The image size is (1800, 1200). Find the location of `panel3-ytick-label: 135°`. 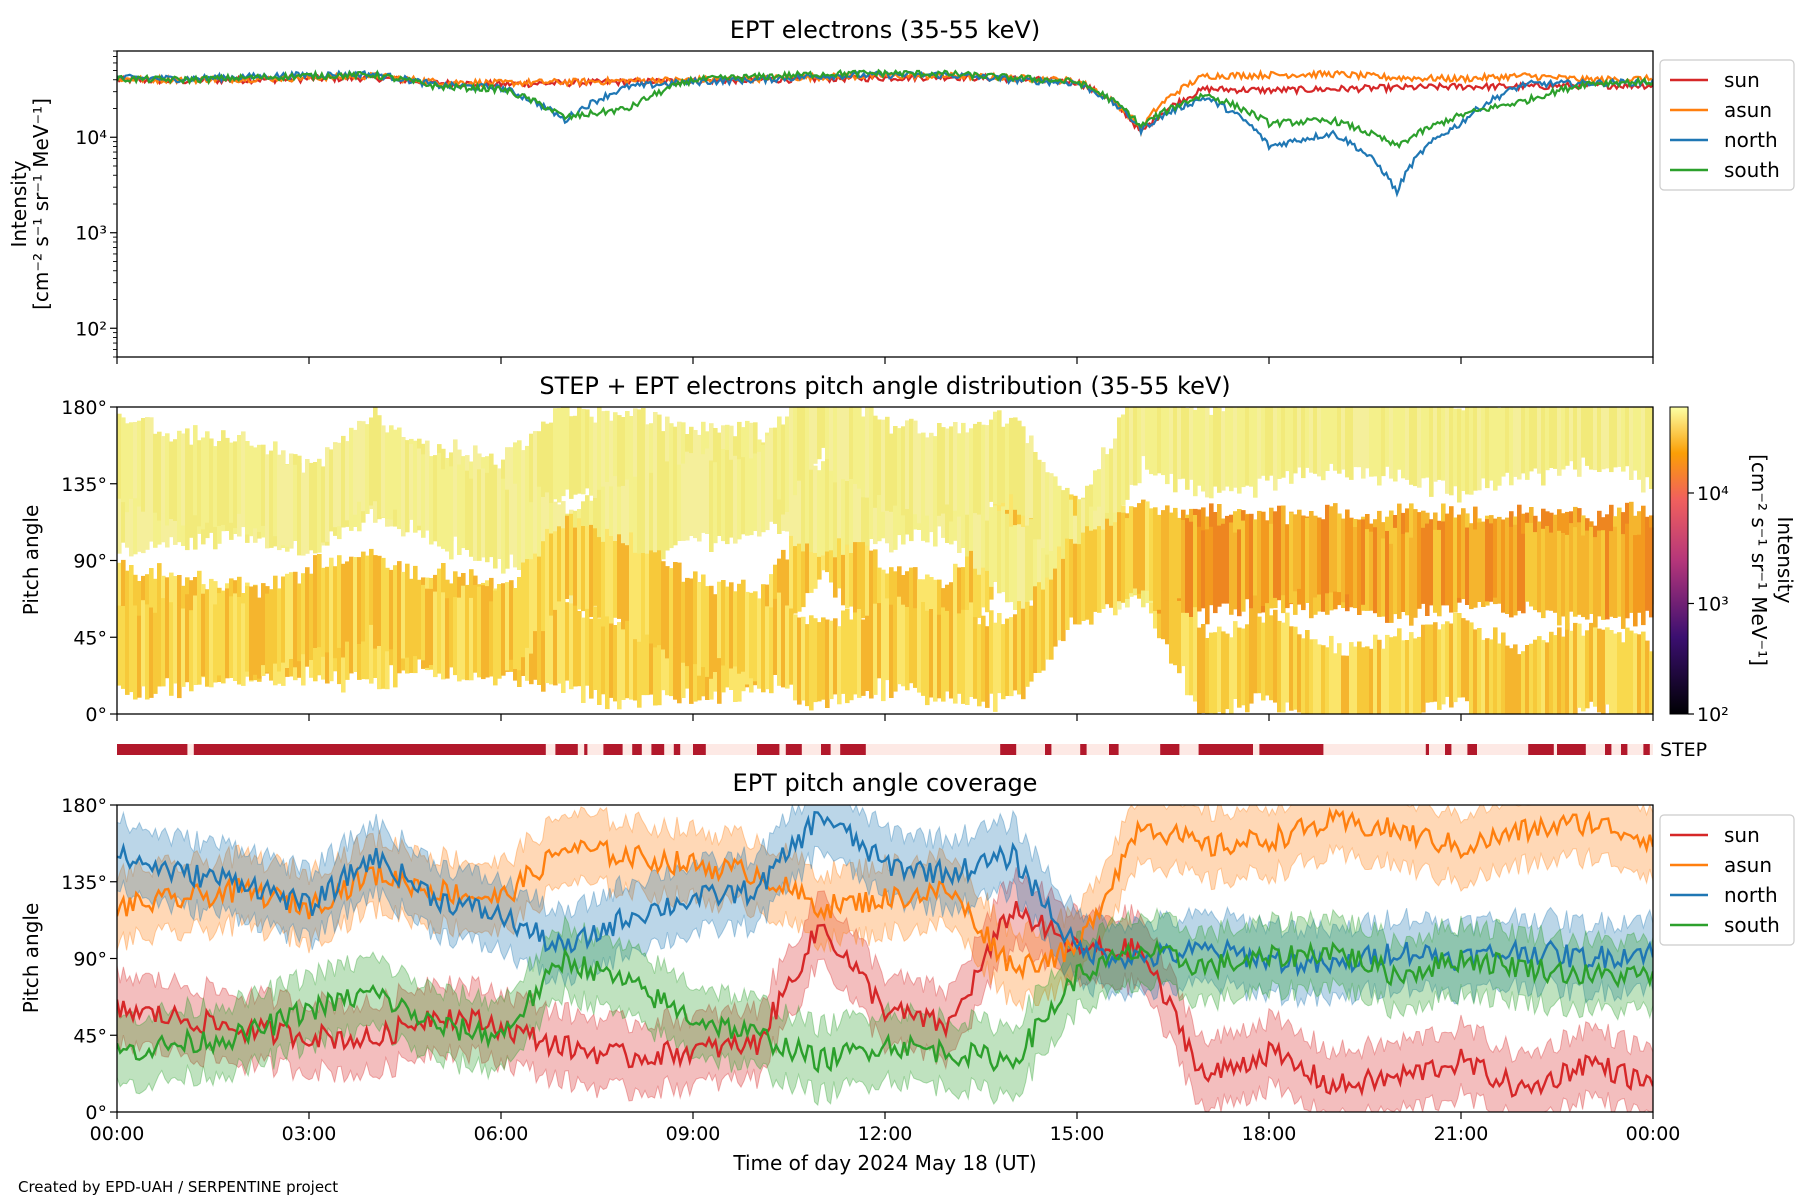

panel3-ytick-label: 135° is located at coordinates (84, 883).